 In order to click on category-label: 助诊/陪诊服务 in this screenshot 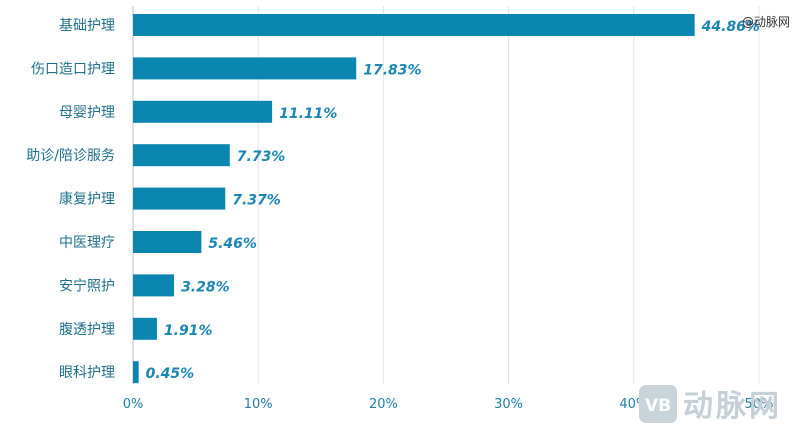, I will do `click(70, 156)`.